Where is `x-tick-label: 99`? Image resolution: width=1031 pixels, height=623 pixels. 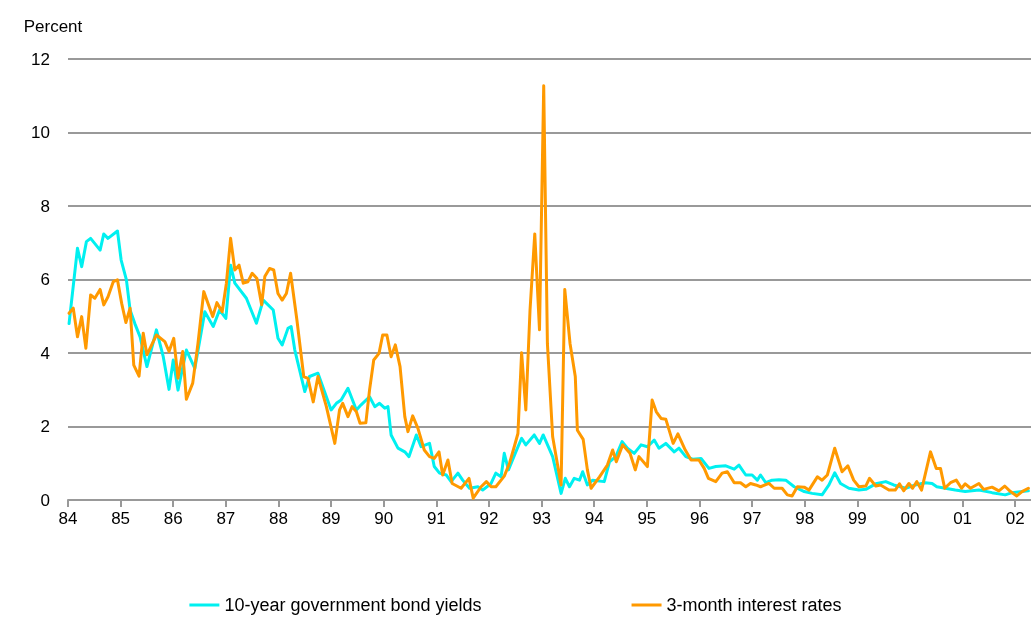
x-tick-label: 99 is located at coordinates (857, 518).